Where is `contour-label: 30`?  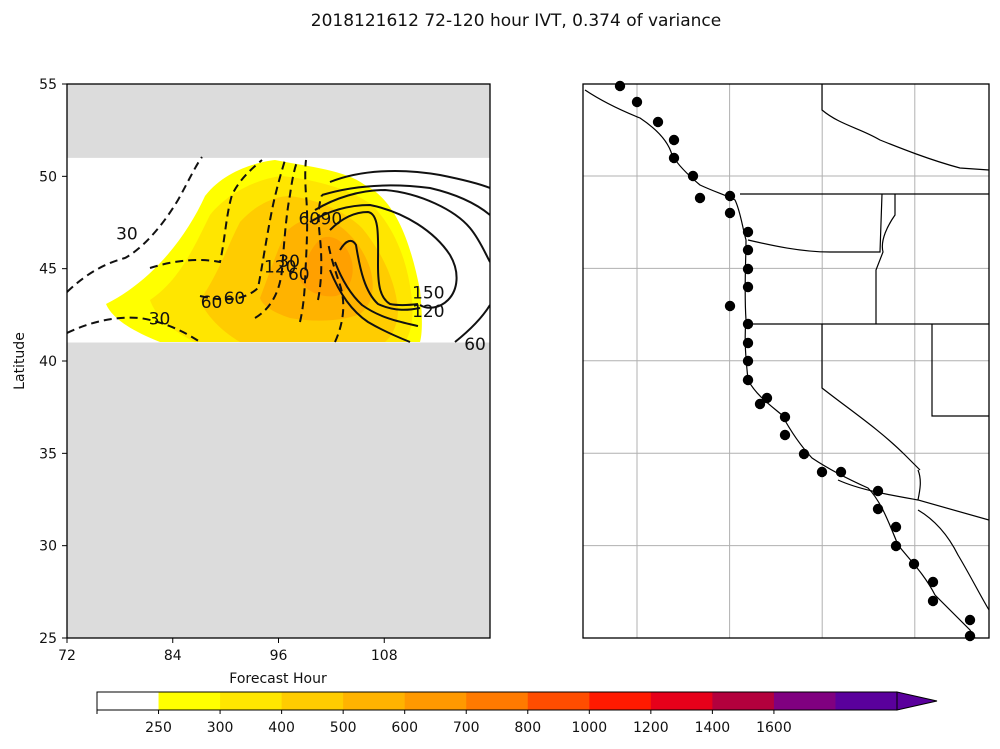 contour-label: 30 is located at coordinates (160, 319).